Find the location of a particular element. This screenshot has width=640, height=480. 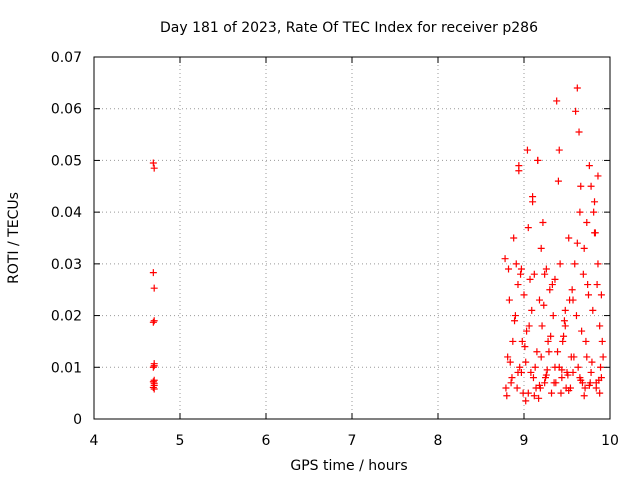

y-axis-label: ROTI / TECUs is located at coordinates (14, 238).